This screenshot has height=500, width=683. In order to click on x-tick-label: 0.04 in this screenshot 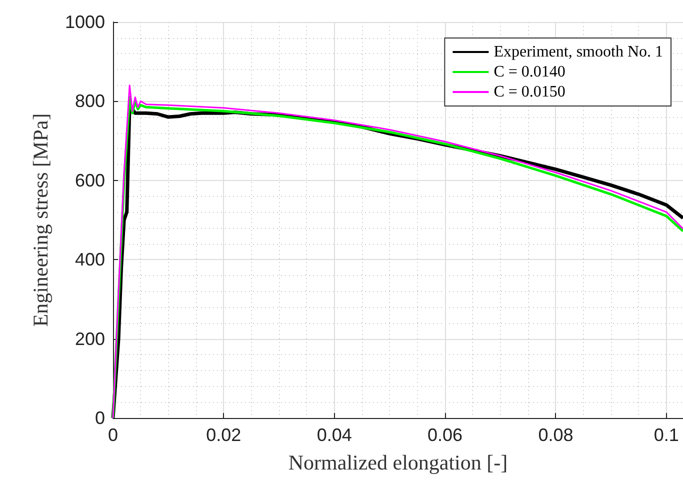, I will do `click(334, 435)`.